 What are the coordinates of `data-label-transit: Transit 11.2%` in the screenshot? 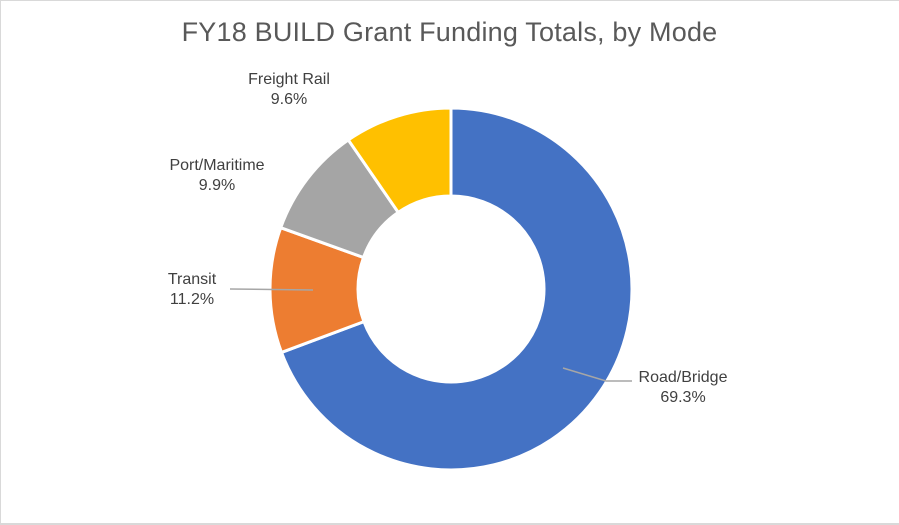 It's located at (192, 290).